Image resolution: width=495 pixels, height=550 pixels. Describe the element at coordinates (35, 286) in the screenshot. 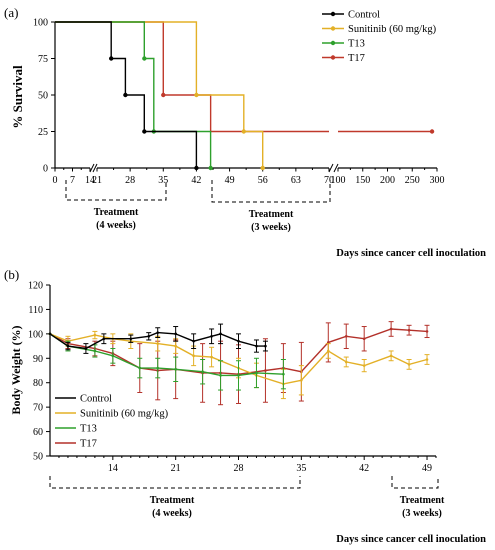

I see `panel-b-y-tick-label: 120` at that location.